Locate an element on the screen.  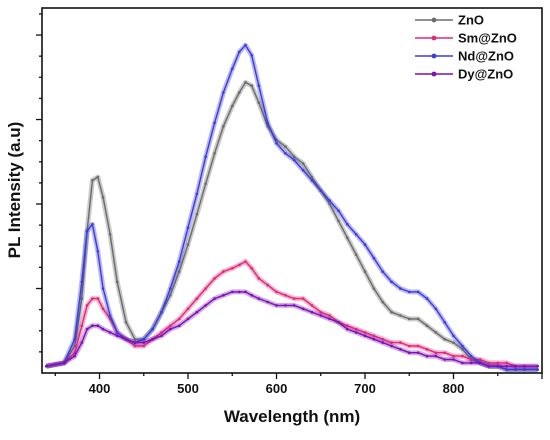
legend-item: ZnO is located at coordinates (449, 20).